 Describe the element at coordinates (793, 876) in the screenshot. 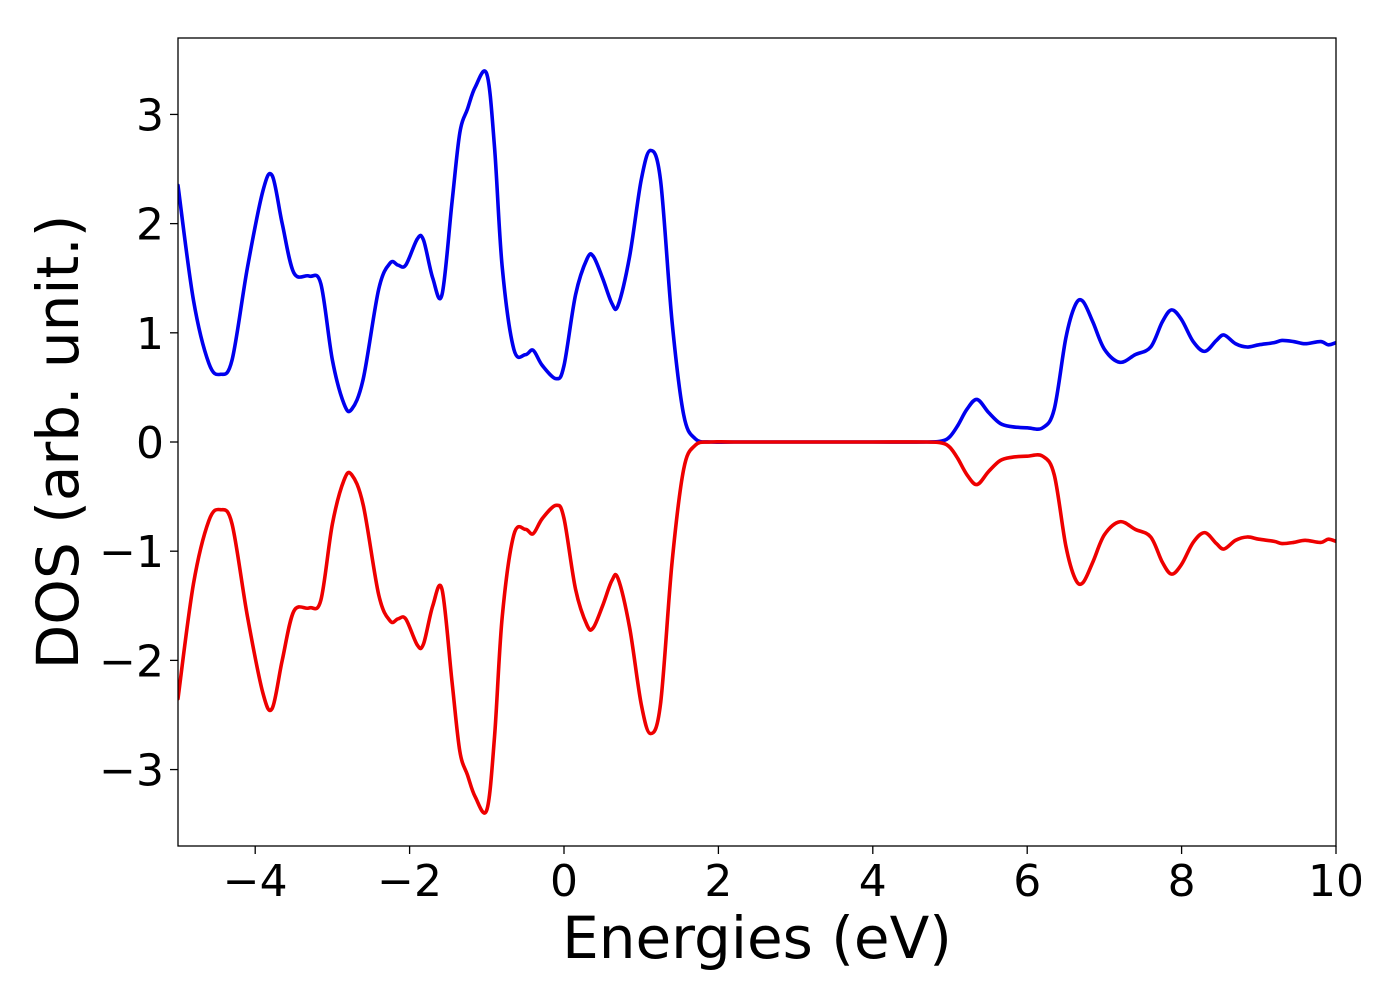

I see `x-axis: −4 −2 0 2 4 6 8 10` at that location.